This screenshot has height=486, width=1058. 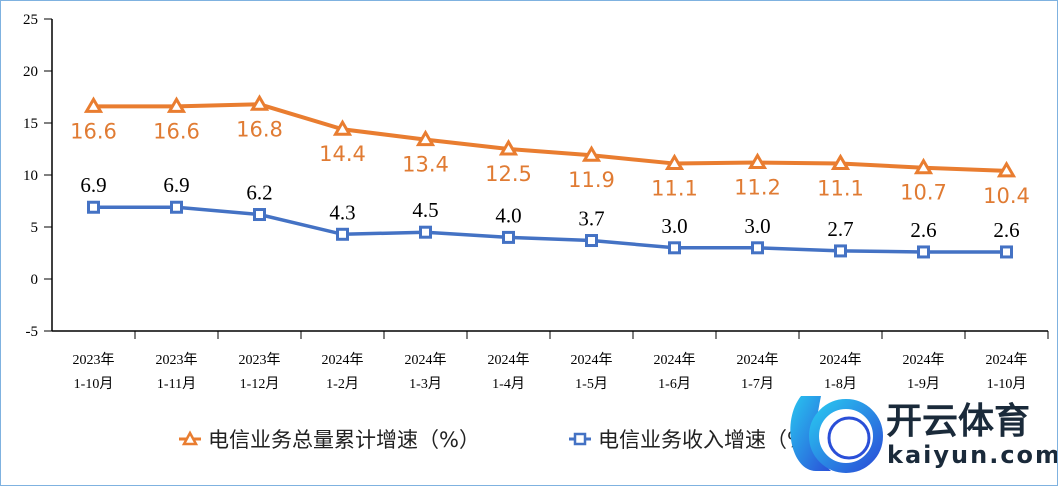 I want to click on legend-label-2: 电信业务收入增速（%）, so click(x=713, y=440).